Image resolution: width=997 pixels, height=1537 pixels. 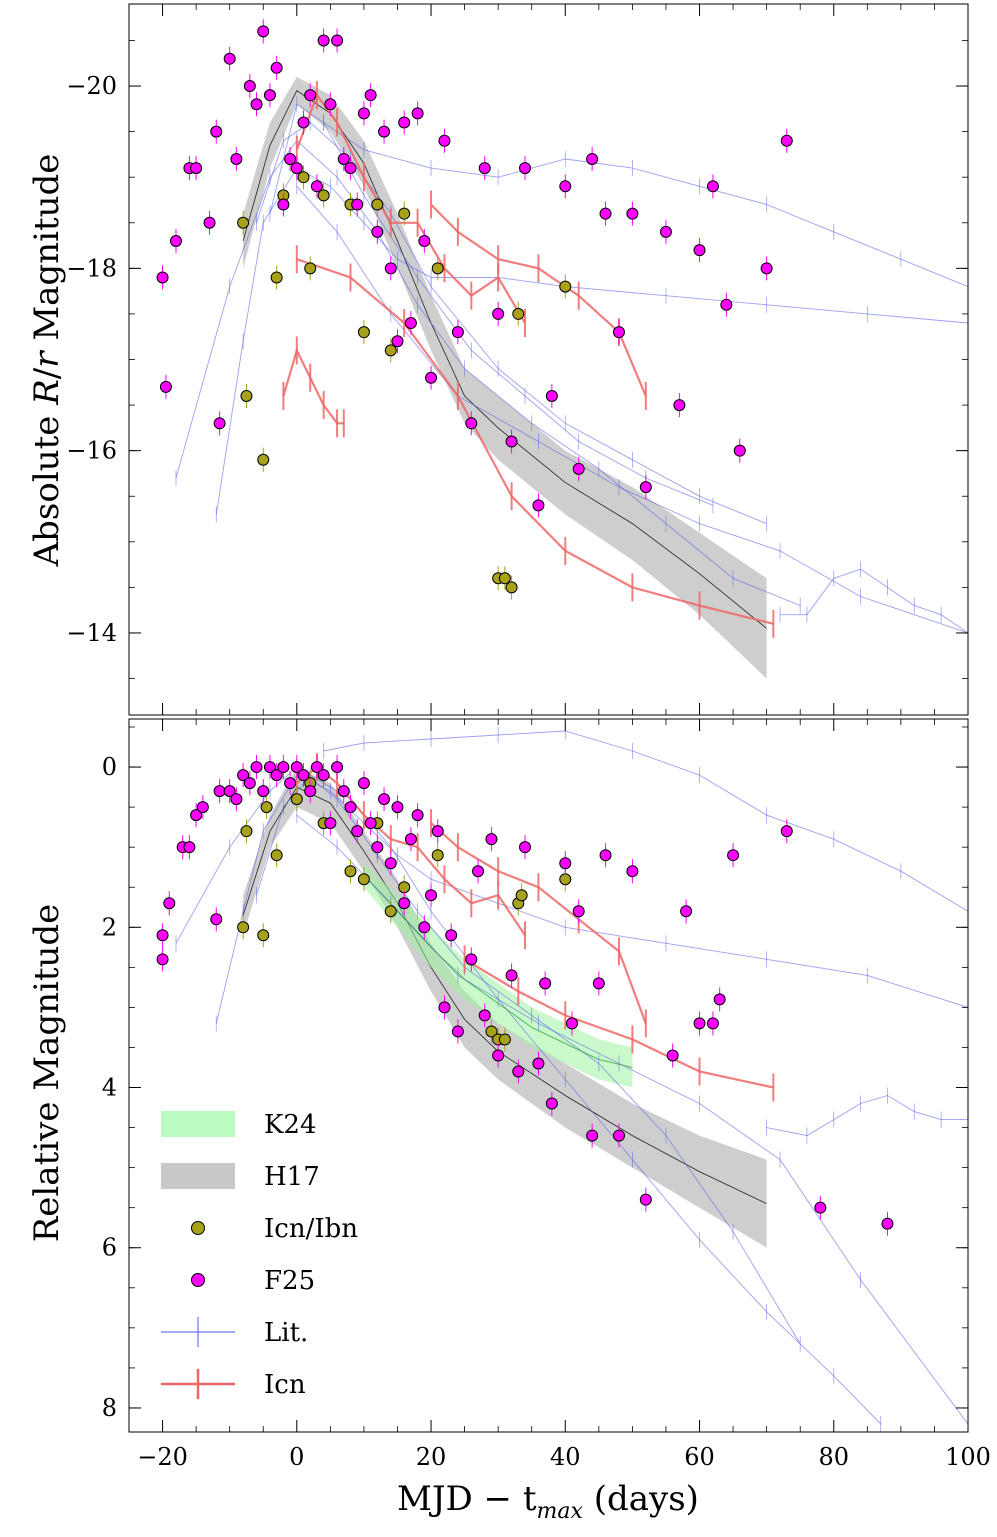 I want to click on x-axis-title: MJD − tmax (days), so click(x=548, y=1501).